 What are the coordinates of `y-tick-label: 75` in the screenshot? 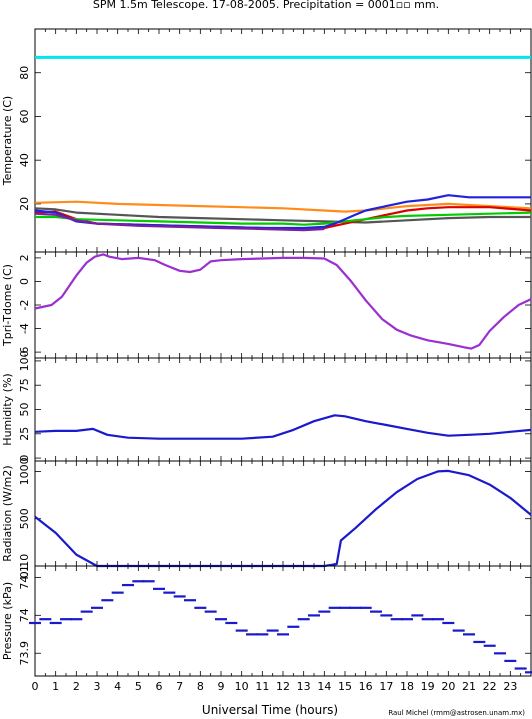 It's located at (24, 385).